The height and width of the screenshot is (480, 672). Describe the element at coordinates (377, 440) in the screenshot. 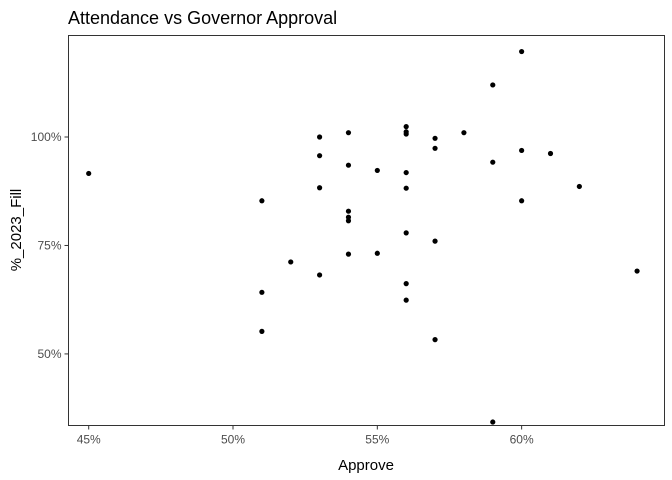

I see `x-tick-label: 55%` at that location.